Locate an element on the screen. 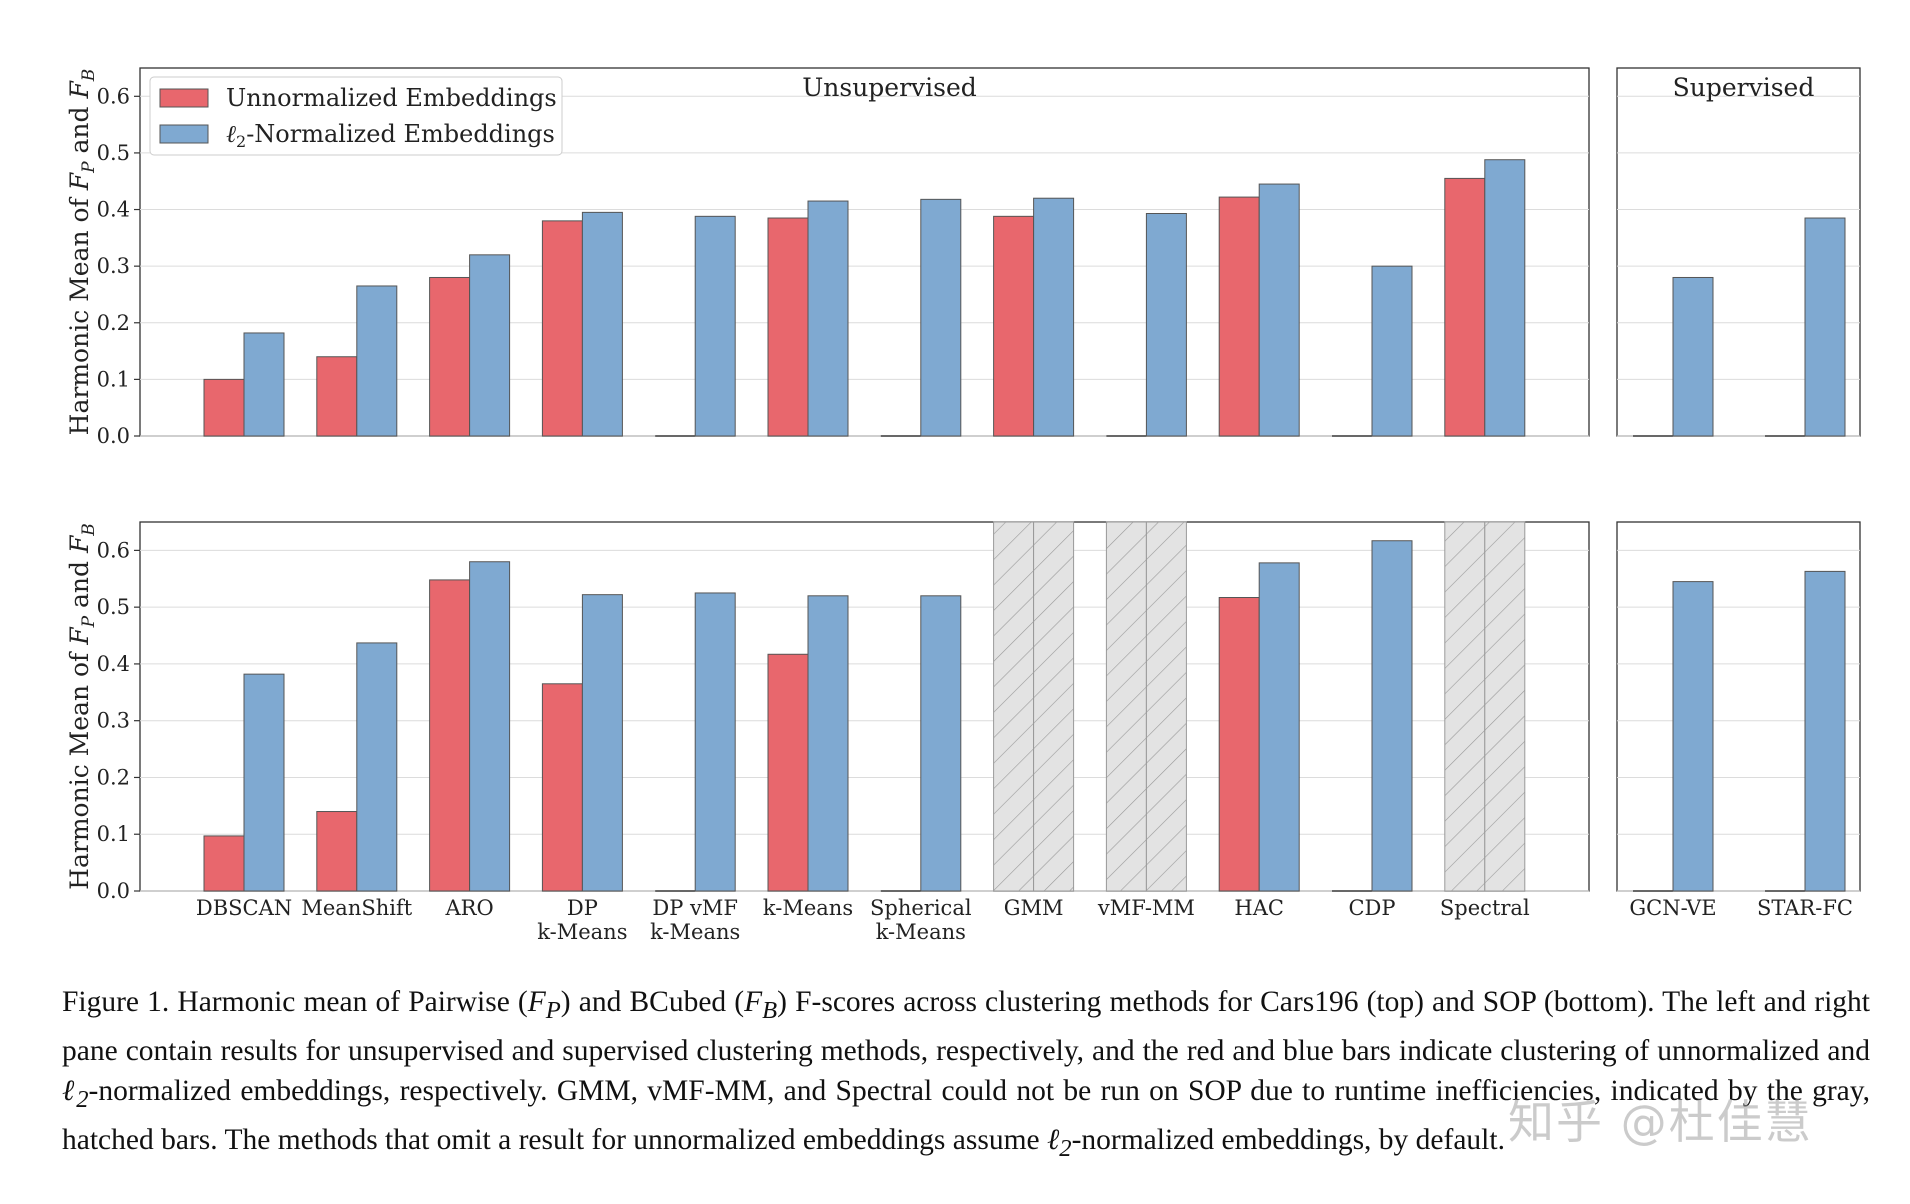  x-tick-label: HAC is located at coordinates (1259, 908).